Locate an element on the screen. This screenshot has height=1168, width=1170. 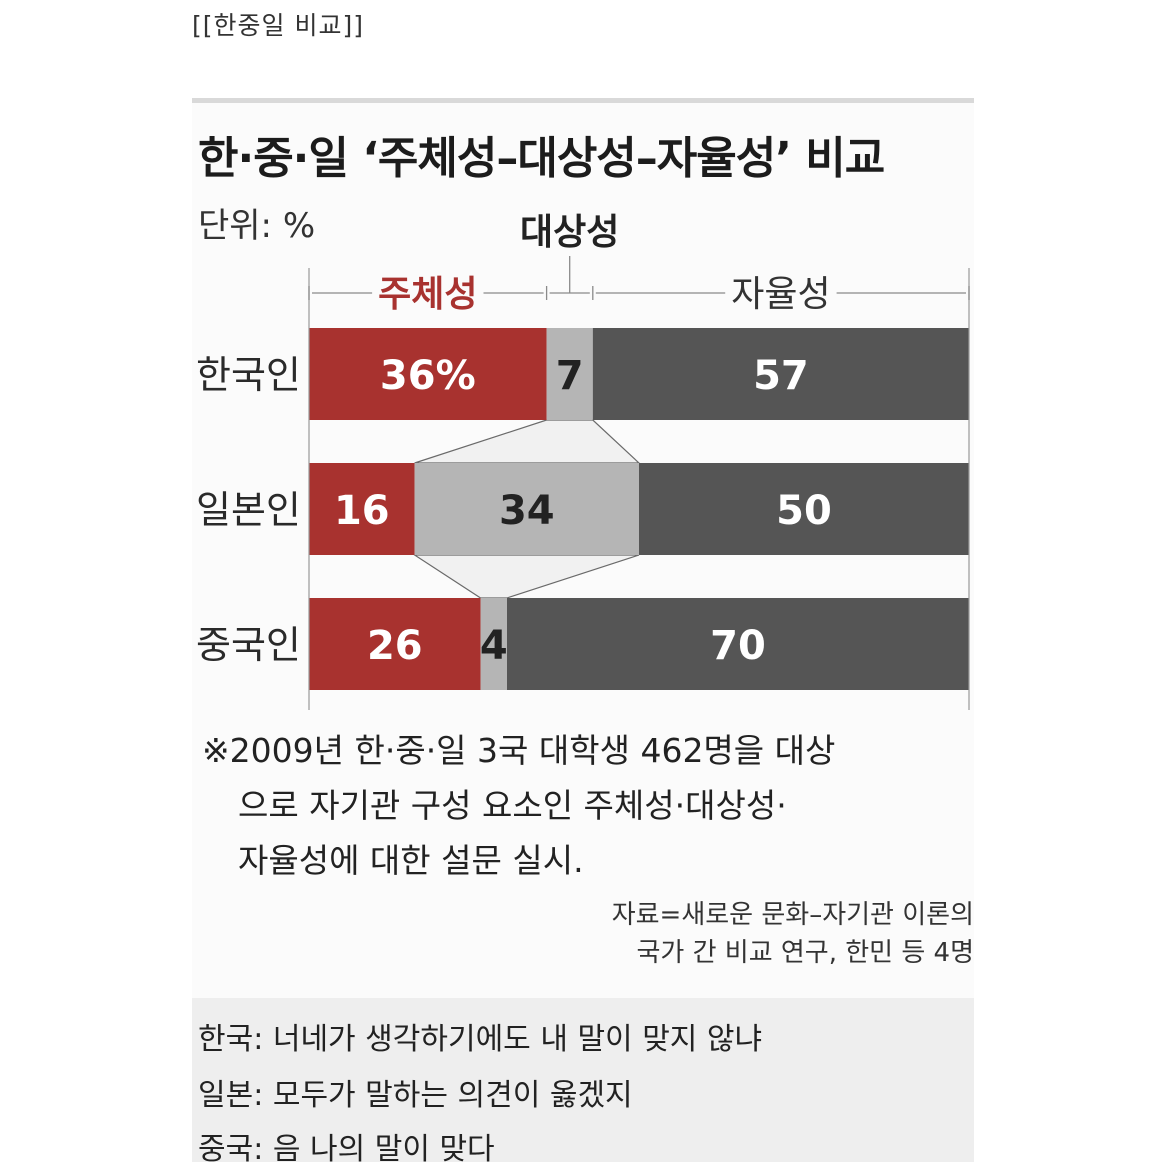
top-rule is located at coordinates (583, 100).